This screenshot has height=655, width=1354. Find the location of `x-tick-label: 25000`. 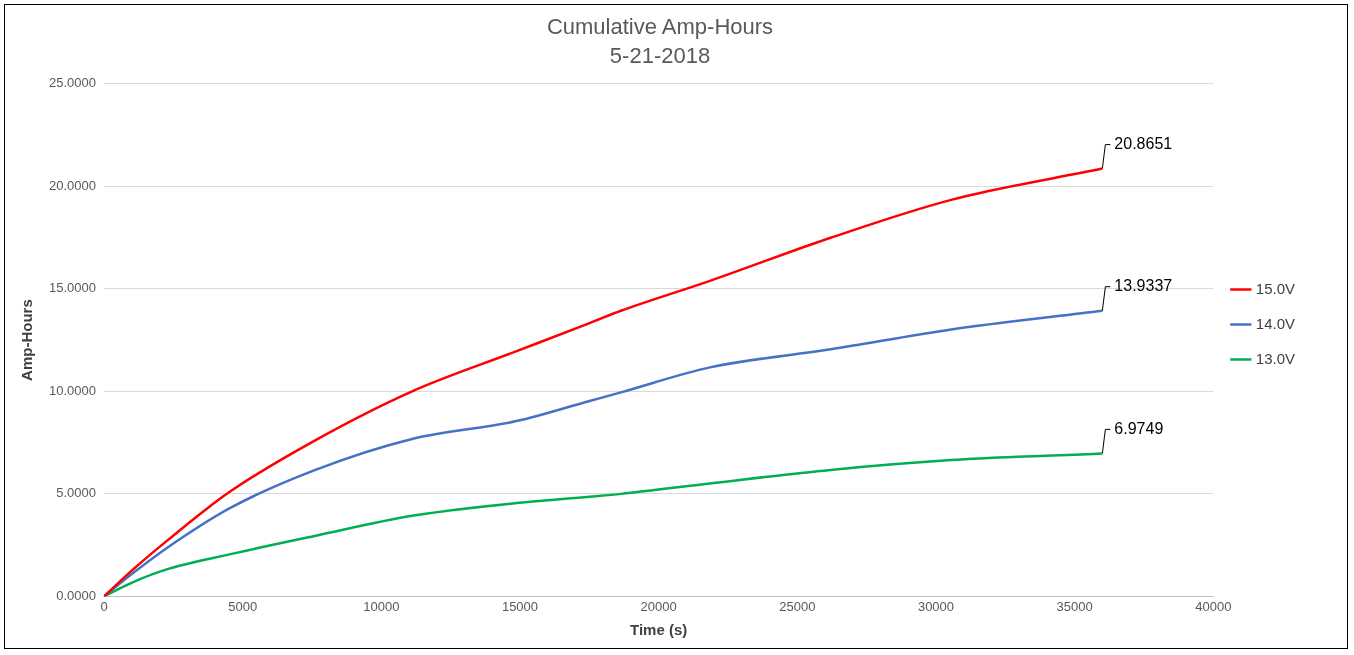

x-tick-label: 25000 is located at coordinates (797, 606).